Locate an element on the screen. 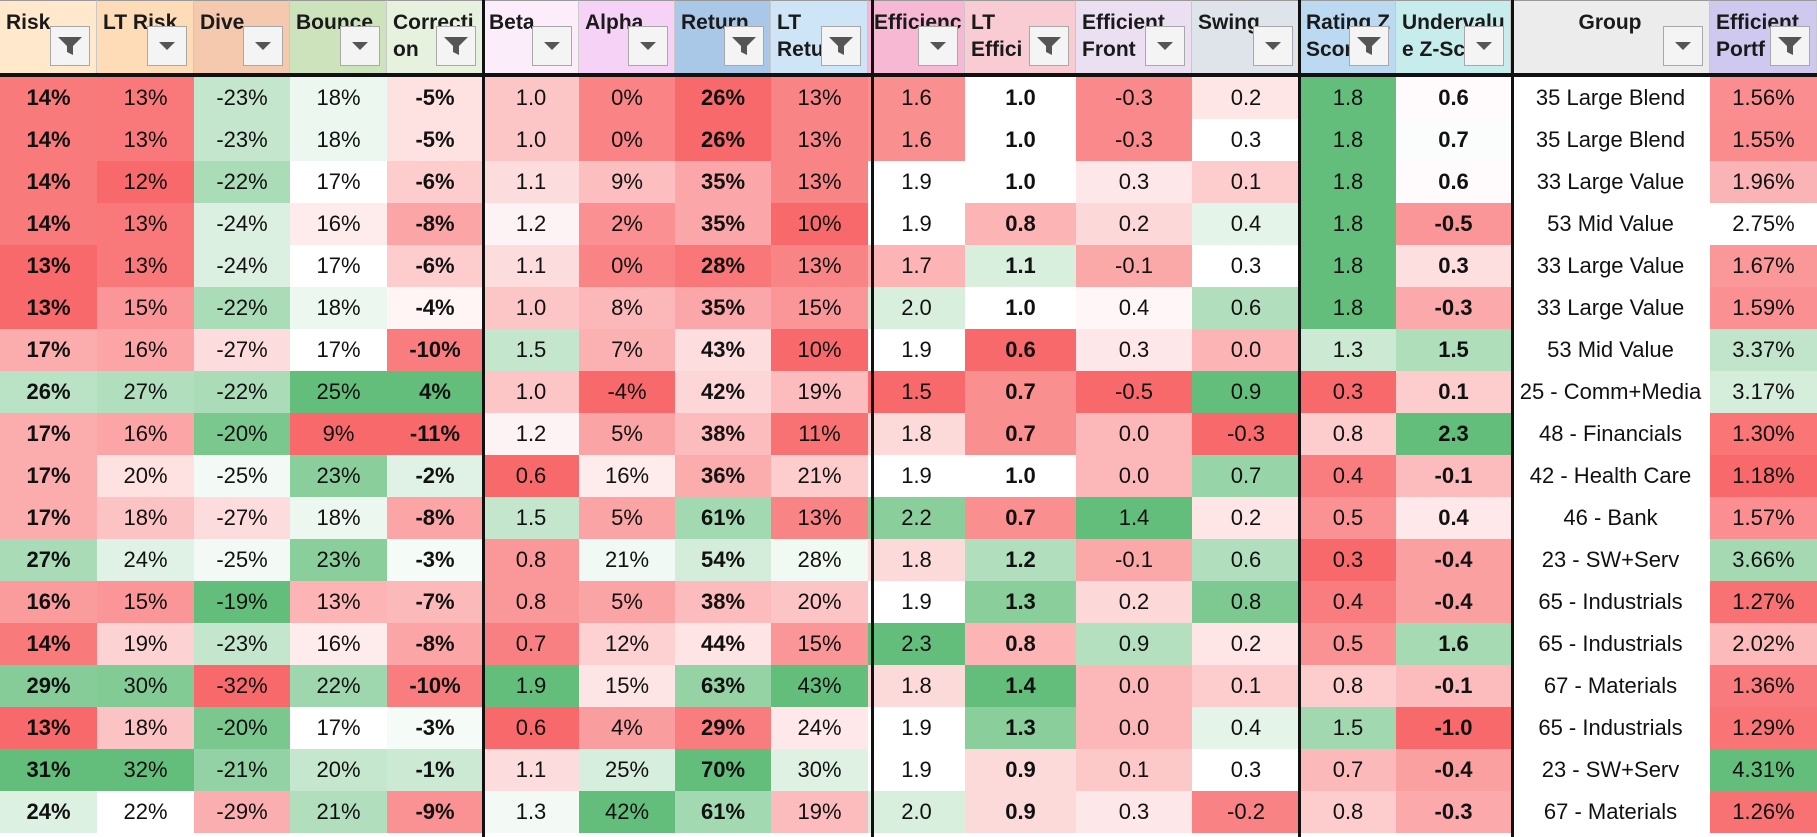 Image resolution: width=1817 pixels, height=837 pixels. cell-alpha: 15% is located at coordinates (627, 686).